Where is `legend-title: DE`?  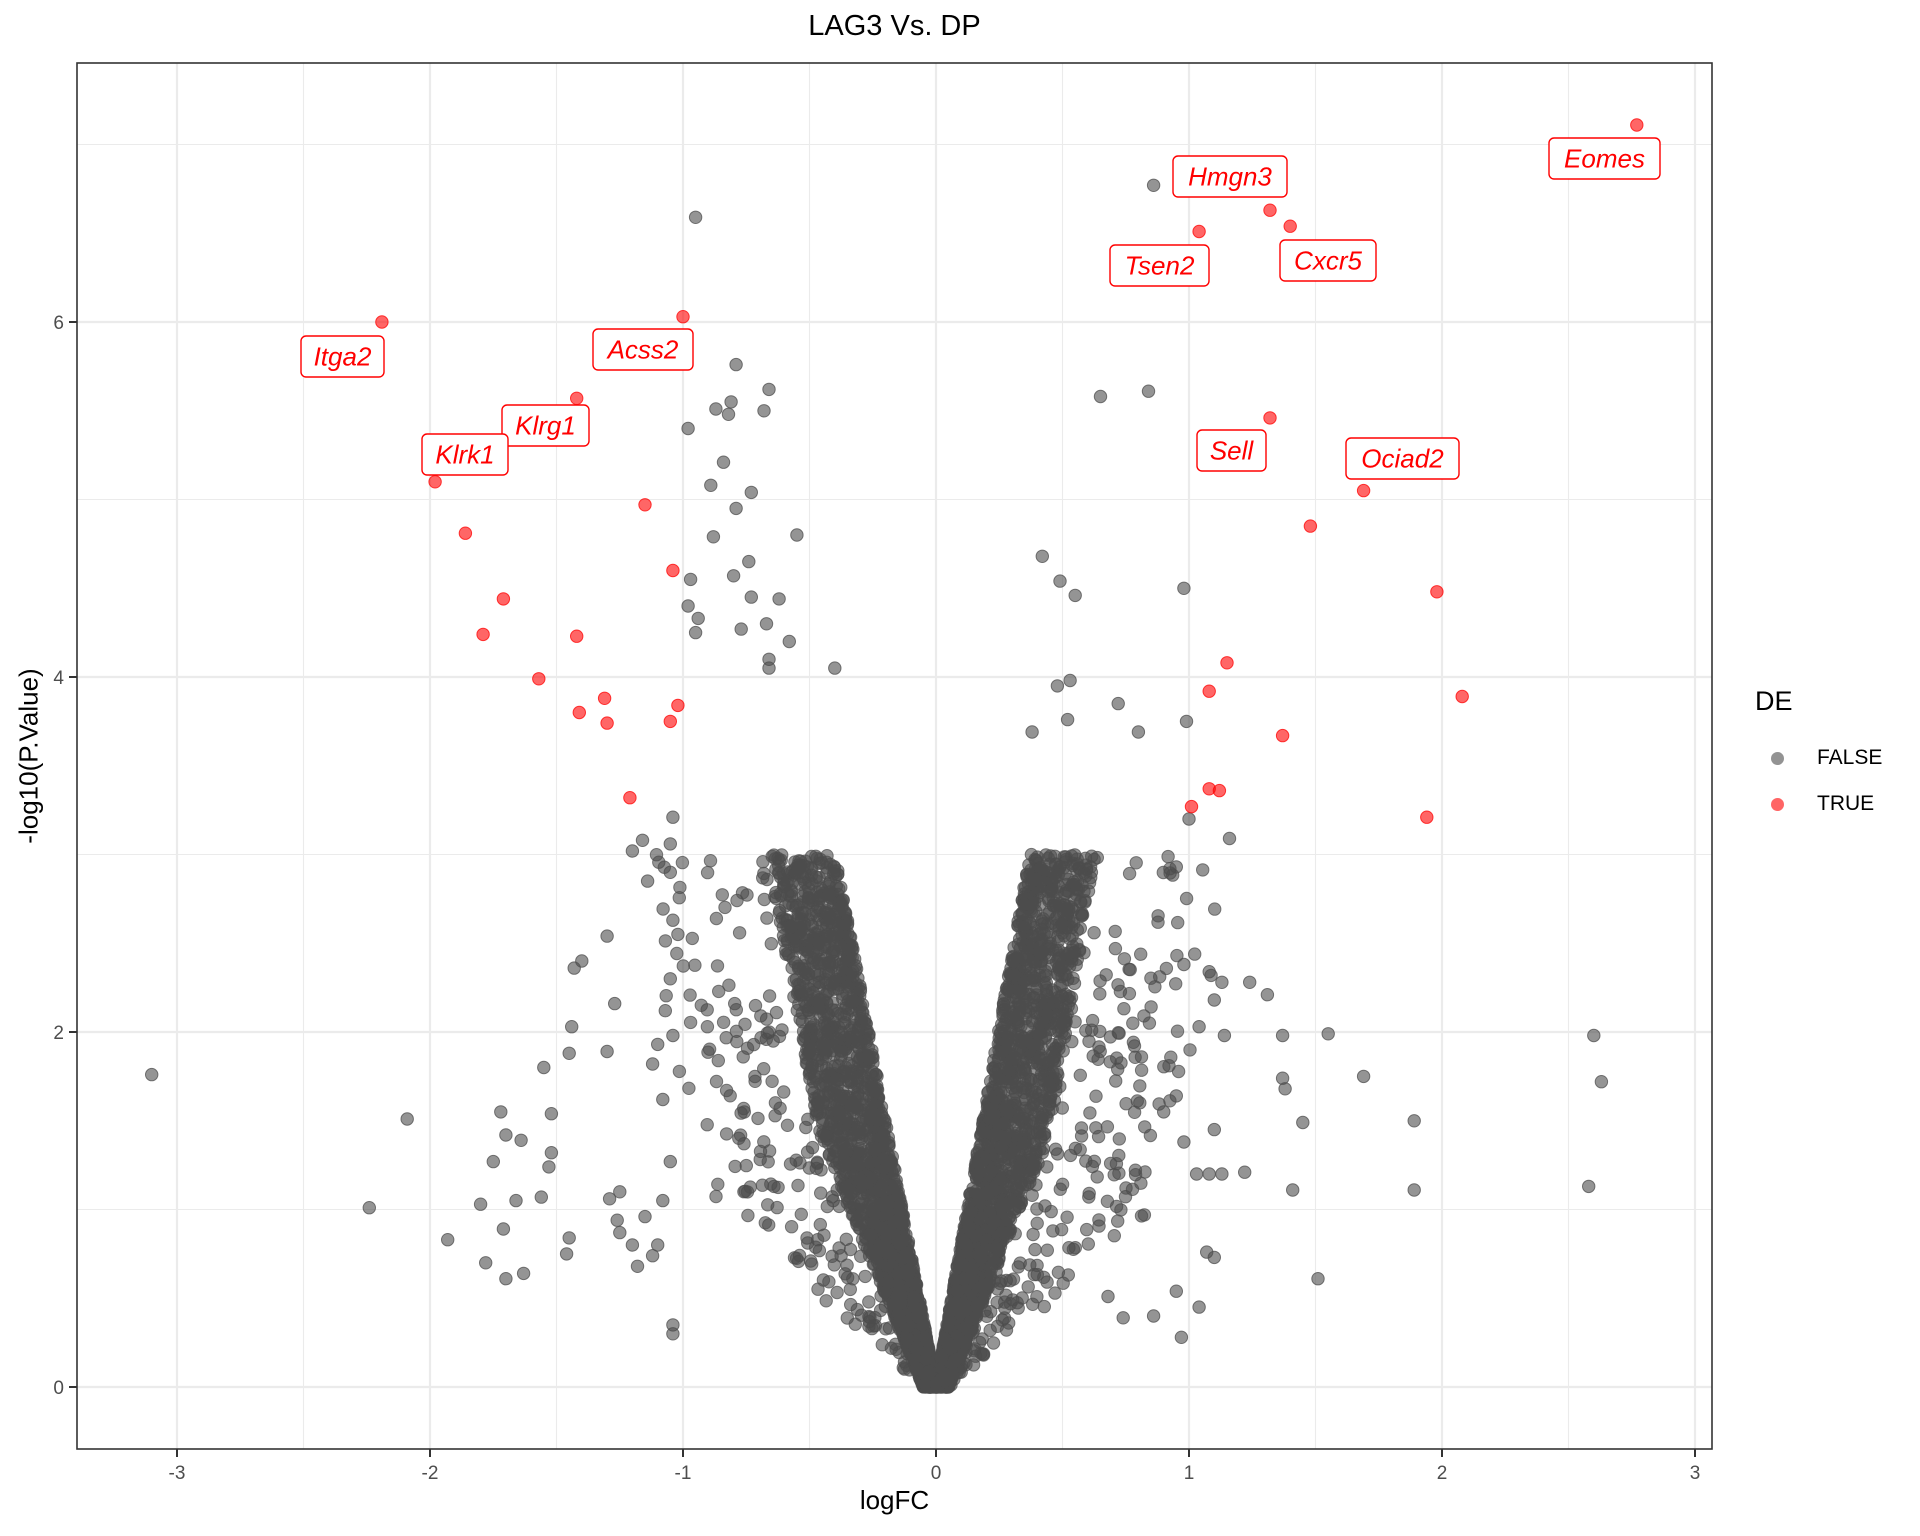
legend-title: DE is located at coordinates (1774, 701).